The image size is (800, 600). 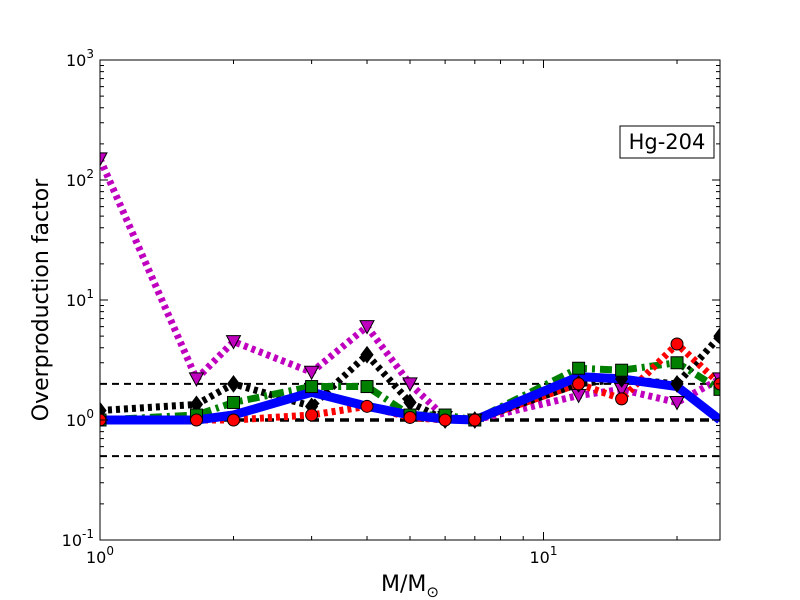 What do you see at coordinates (80, 178) in the screenshot?
I see `y-tick-label-3: 10²` at bounding box center [80, 178].